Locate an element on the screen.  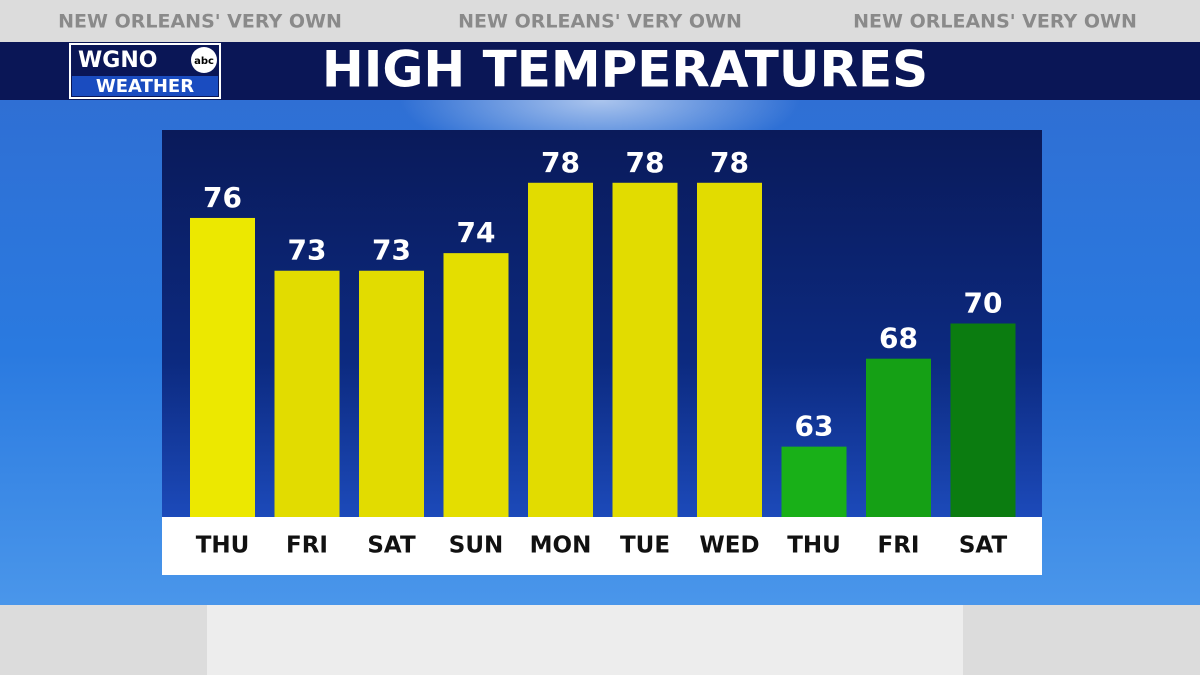
floor-panel is located at coordinates (585, 640).